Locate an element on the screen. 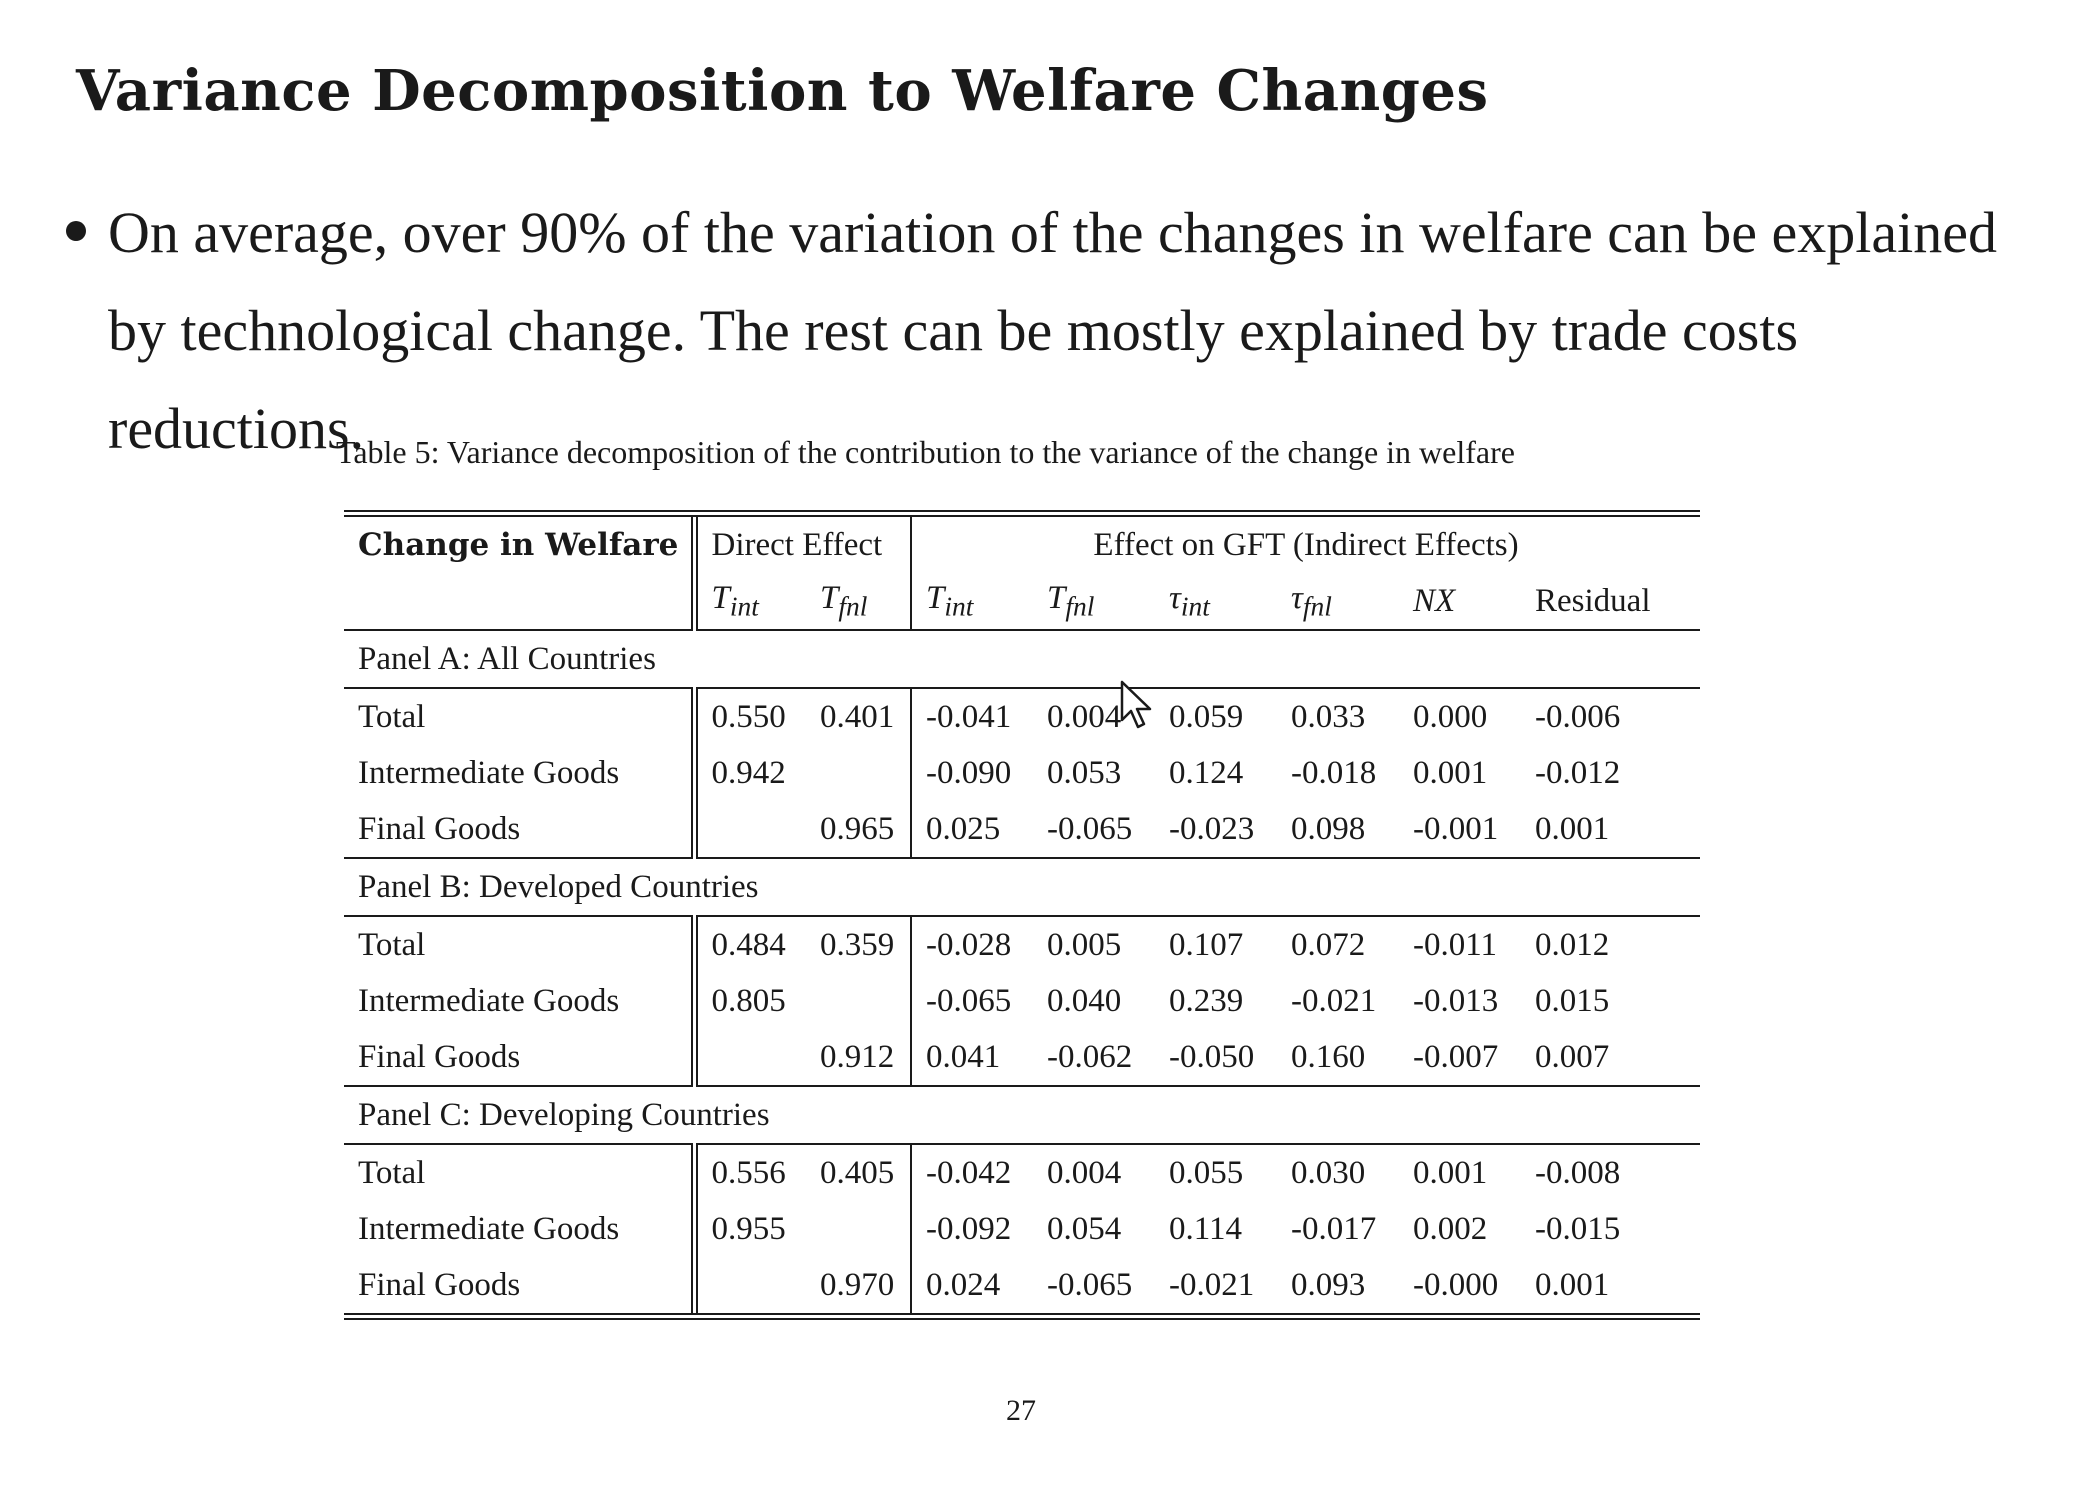 Image resolution: width=2082 pixels, height=1498 pixels. table-cell: -0.023 is located at coordinates (1216, 830).